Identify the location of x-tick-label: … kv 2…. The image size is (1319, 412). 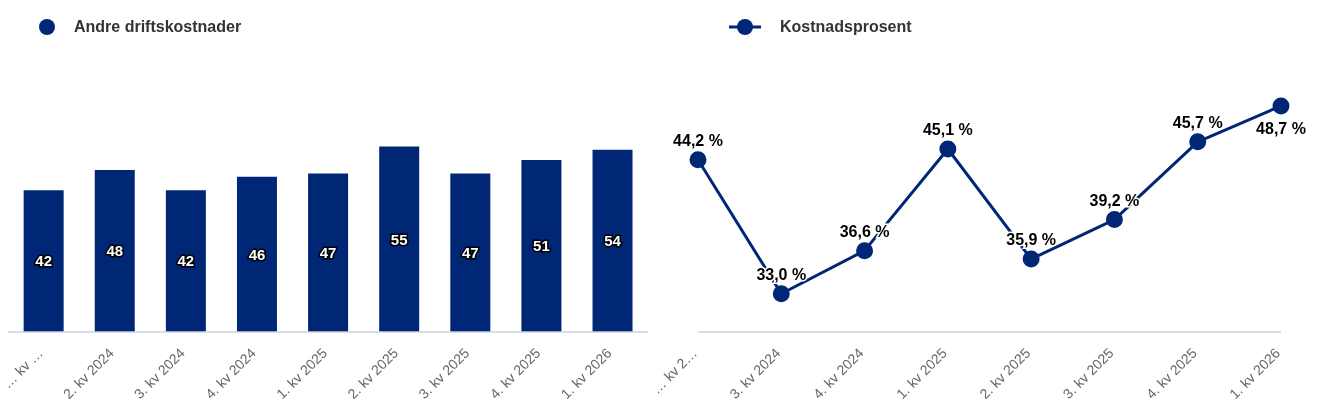
(674, 370).